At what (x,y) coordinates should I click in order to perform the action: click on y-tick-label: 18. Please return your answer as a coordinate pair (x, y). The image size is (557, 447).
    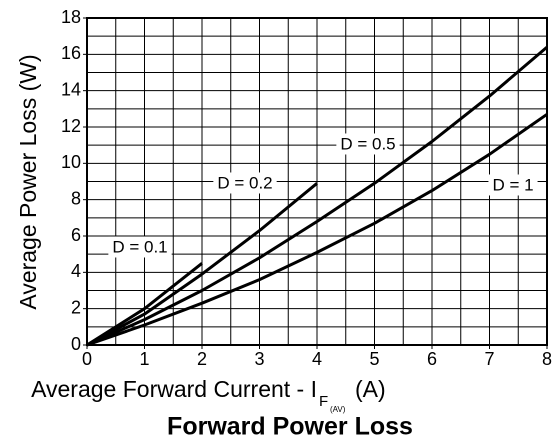
    Looking at the image, I should click on (71, 17).